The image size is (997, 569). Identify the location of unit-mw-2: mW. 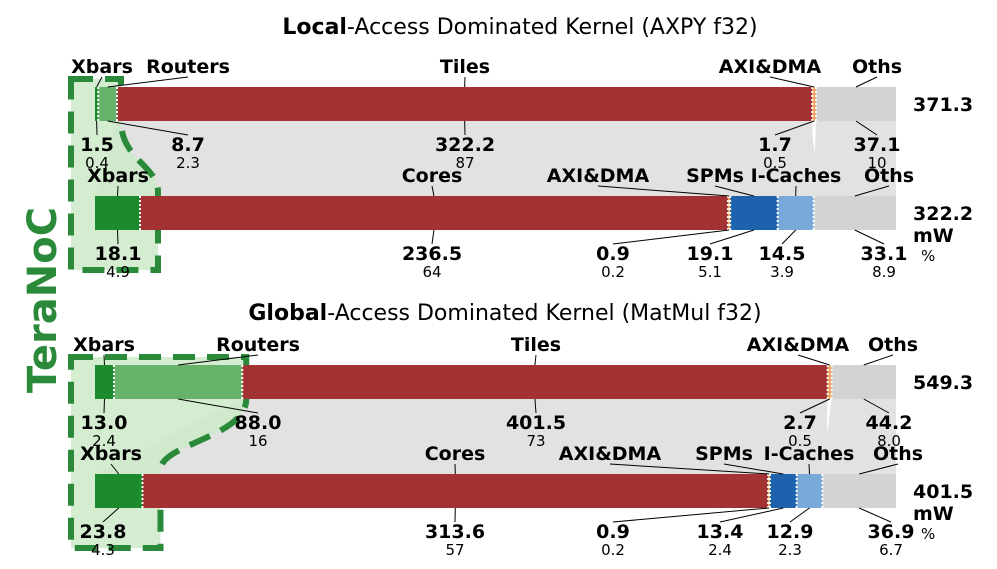
(933, 236).